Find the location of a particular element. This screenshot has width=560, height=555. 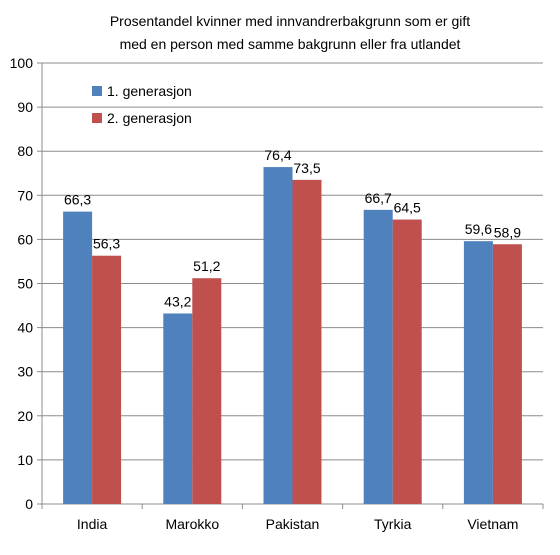

y-tick-label: 90 is located at coordinates (25, 107).